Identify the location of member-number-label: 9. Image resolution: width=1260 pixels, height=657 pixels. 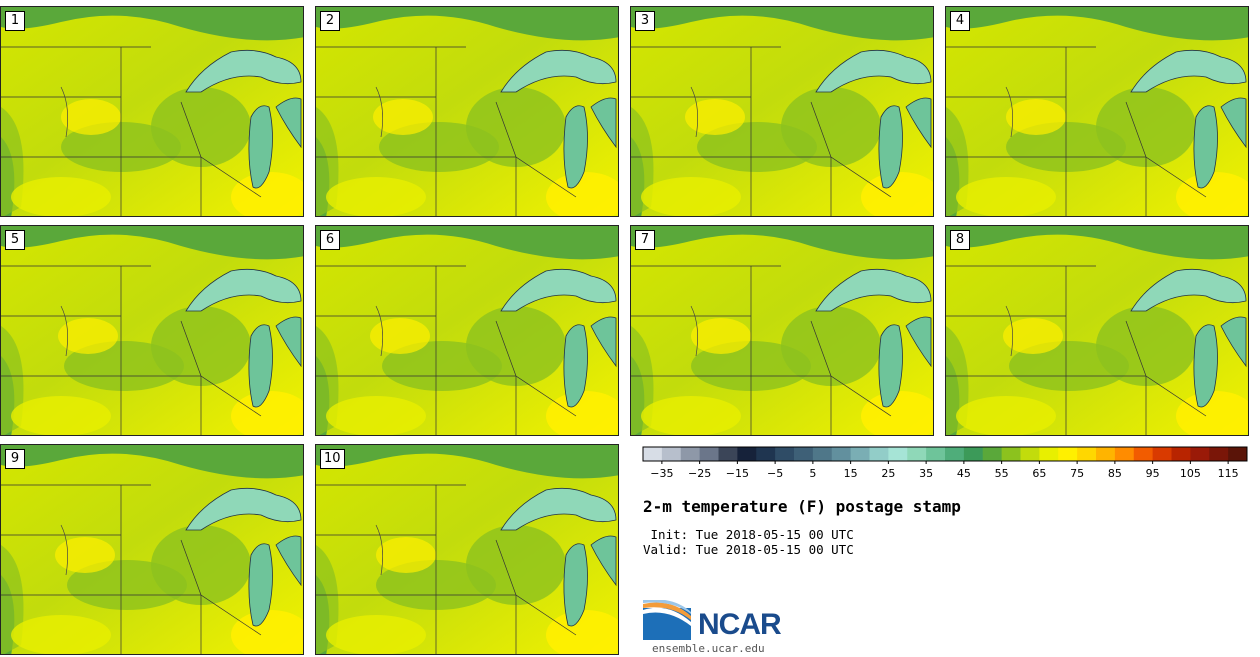
(15, 459).